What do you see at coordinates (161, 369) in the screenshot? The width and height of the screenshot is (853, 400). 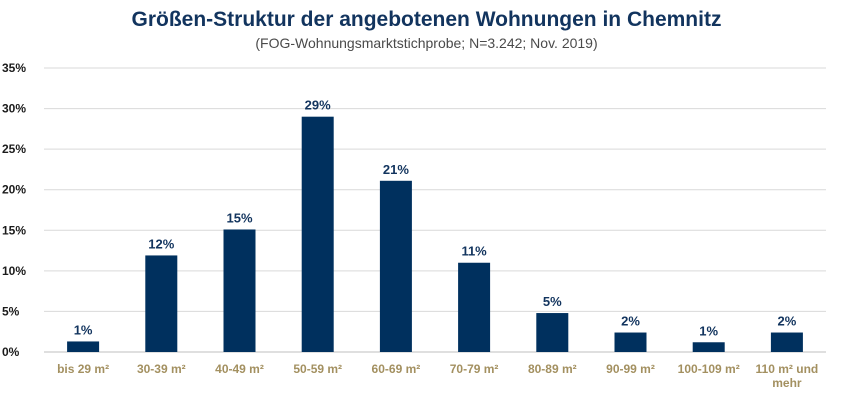 I see `x-tick-label: 30-39 m²` at bounding box center [161, 369].